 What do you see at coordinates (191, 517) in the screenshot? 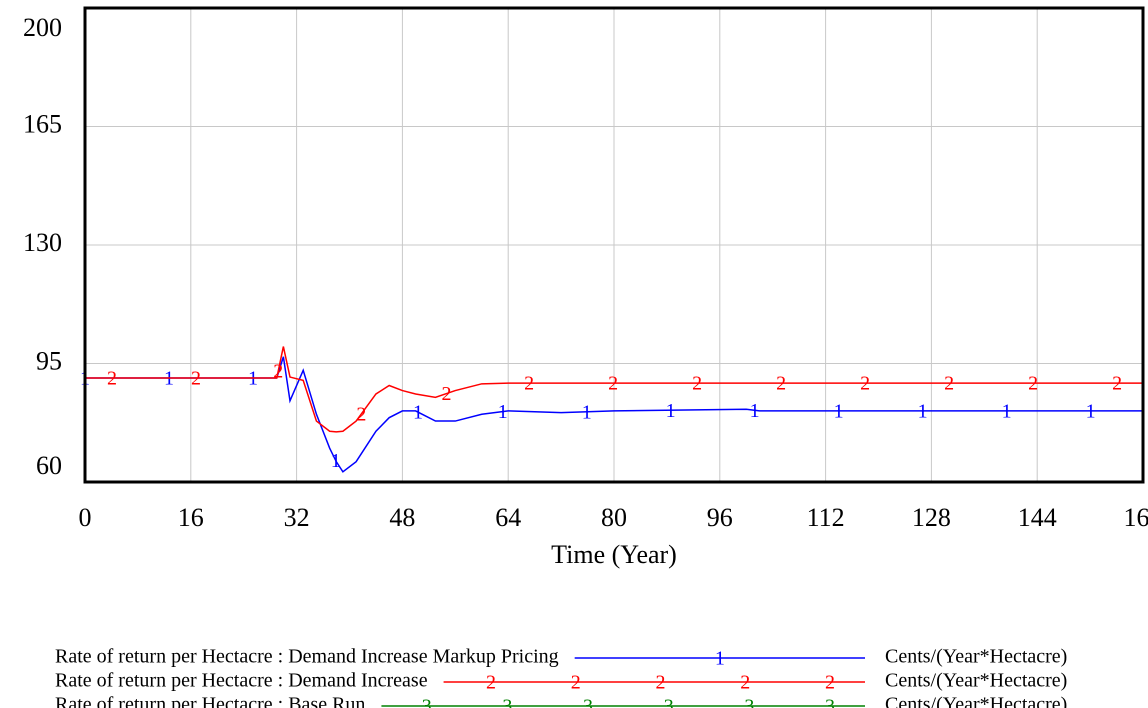
I see `x-tick-label: 16` at bounding box center [191, 517].